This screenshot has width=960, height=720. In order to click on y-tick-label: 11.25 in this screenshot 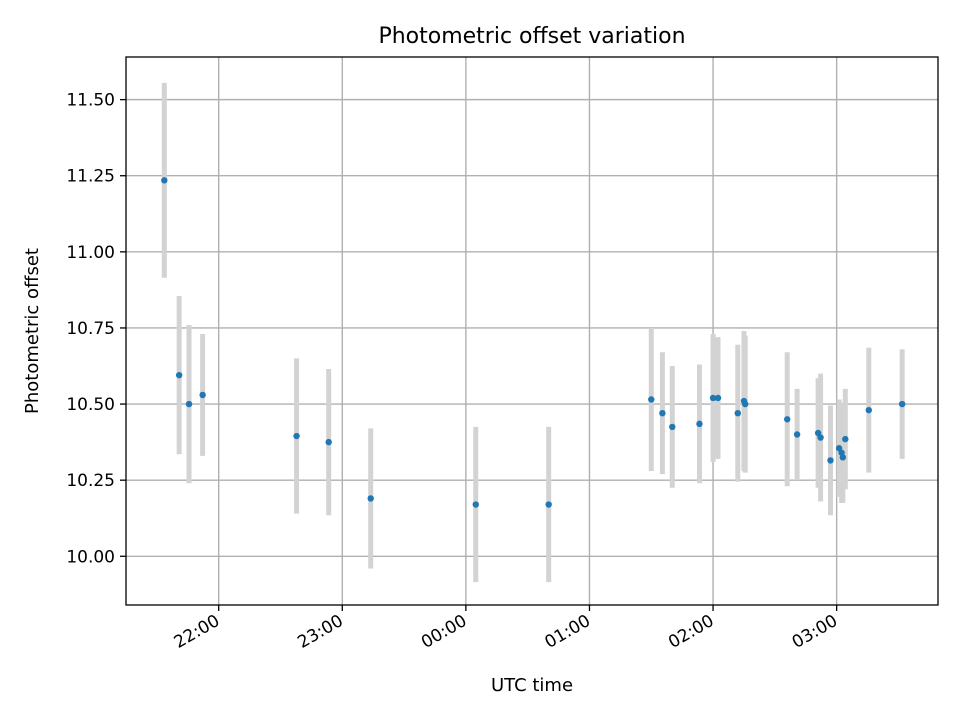, I will do `click(90, 177)`.